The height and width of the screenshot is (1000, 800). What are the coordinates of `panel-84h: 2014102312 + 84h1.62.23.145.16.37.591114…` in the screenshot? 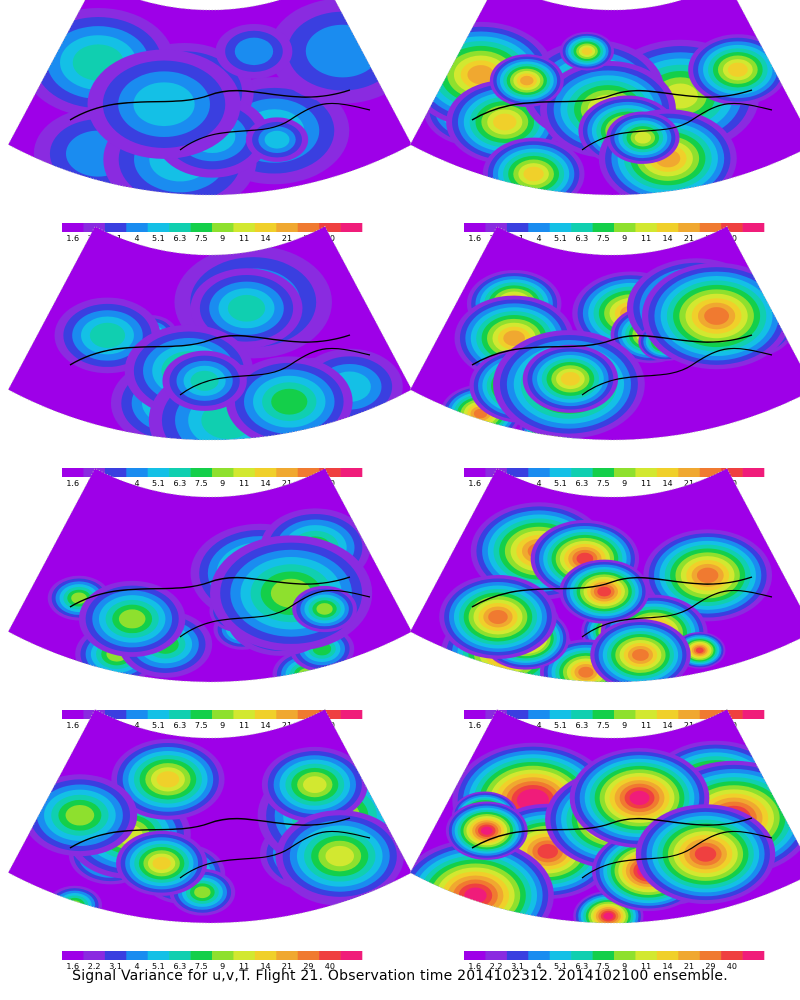 It's located at (604, 839).